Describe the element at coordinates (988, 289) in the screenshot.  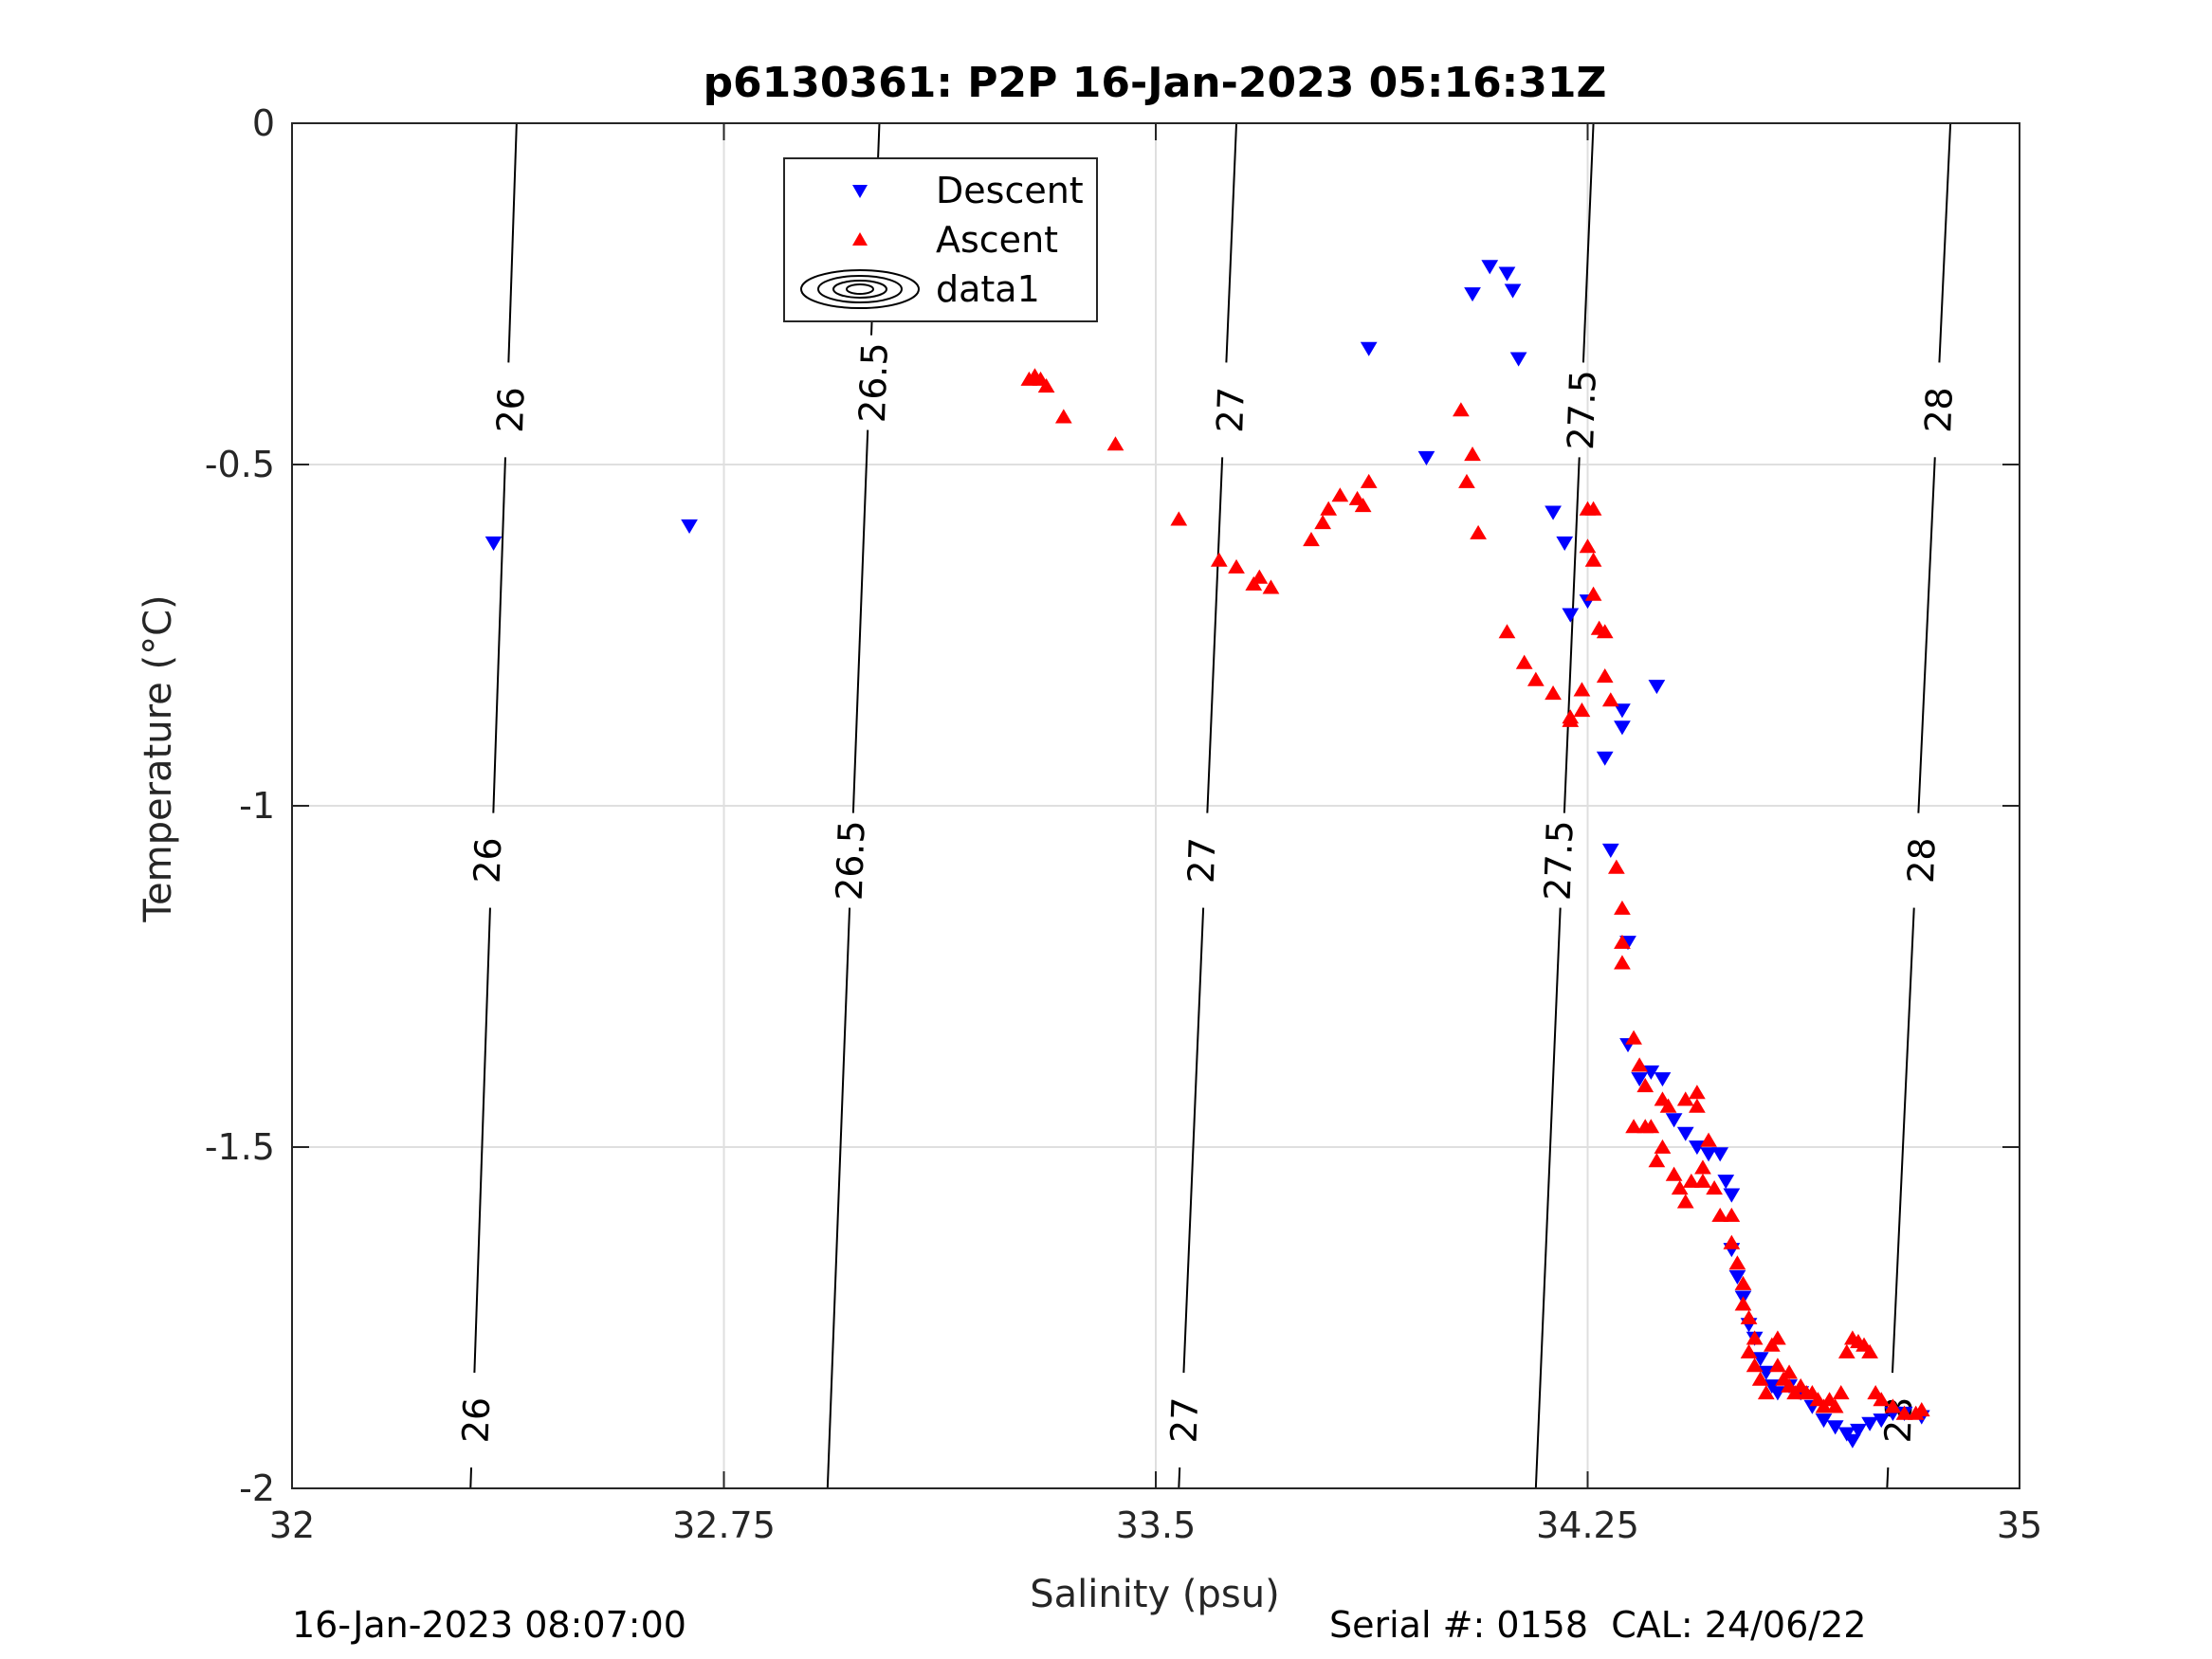
I see `legend-label: data1` at that location.